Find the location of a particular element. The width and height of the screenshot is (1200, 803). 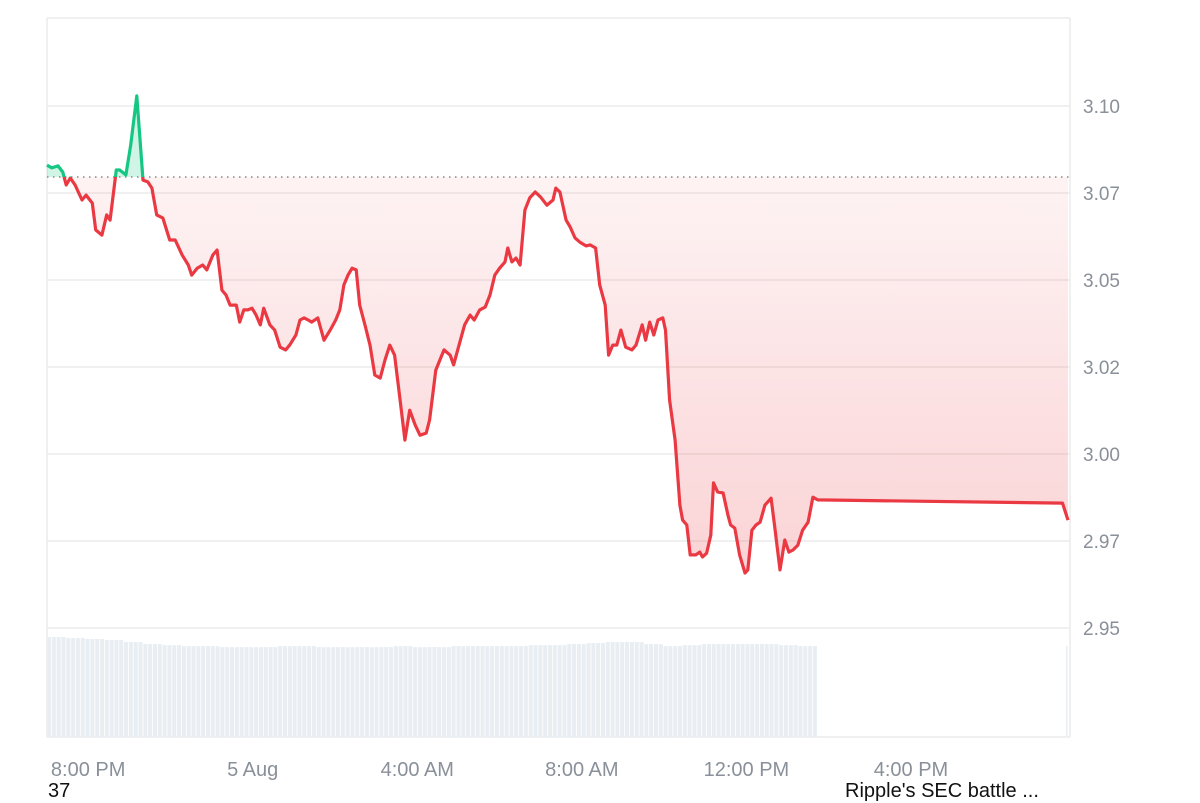

x-tick-label: 5 Aug is located at coordinates (252, 770).